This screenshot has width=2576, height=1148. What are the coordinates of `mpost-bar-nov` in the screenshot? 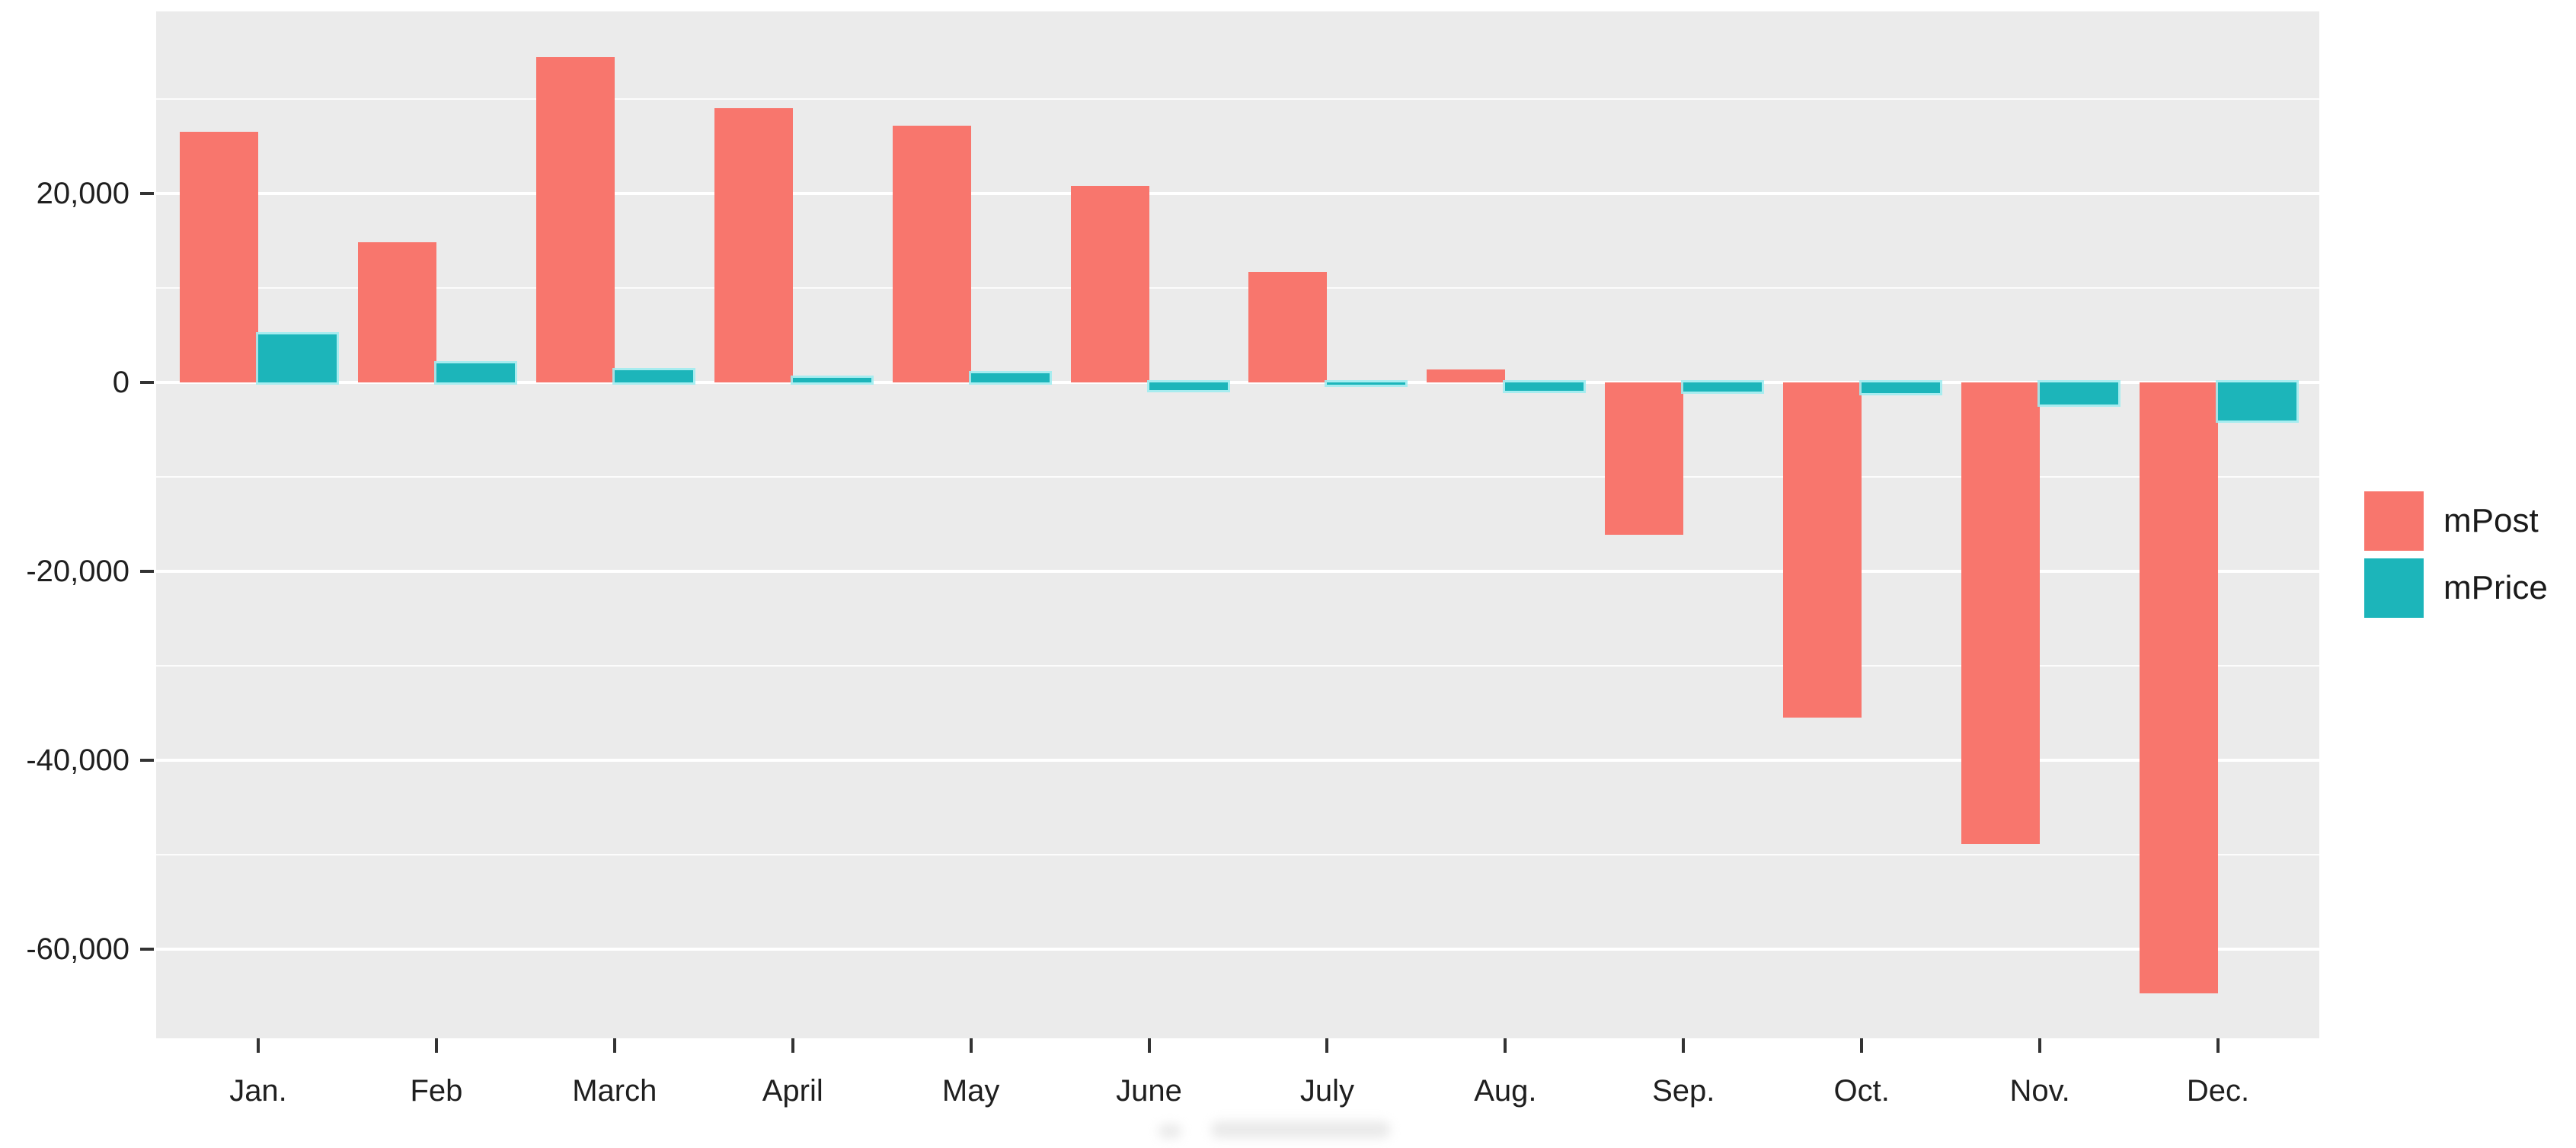 It's located at (2001, 613).